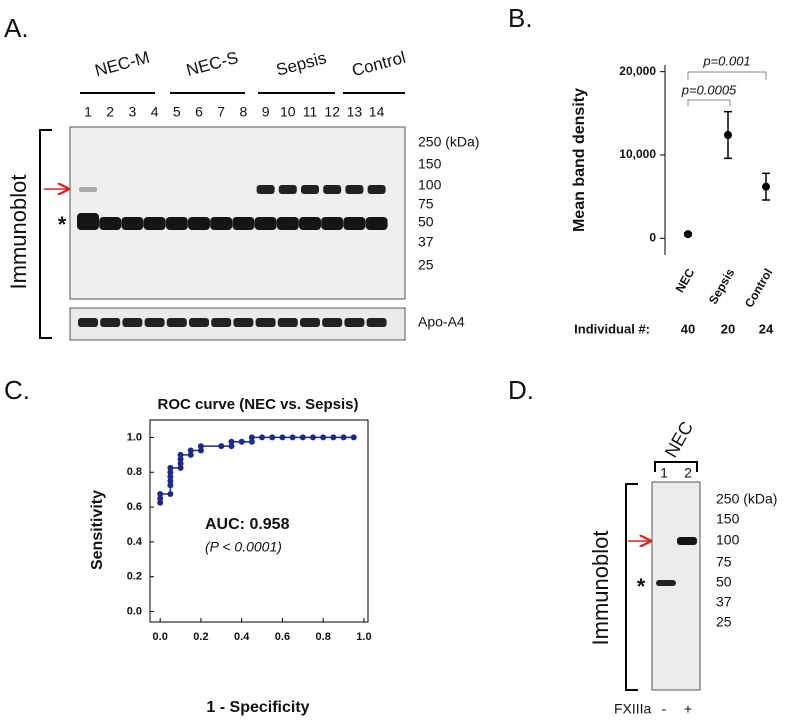  Describe the element at coordinates (177, 112) in the screenshot. I see `lane-label: 5` at that location.